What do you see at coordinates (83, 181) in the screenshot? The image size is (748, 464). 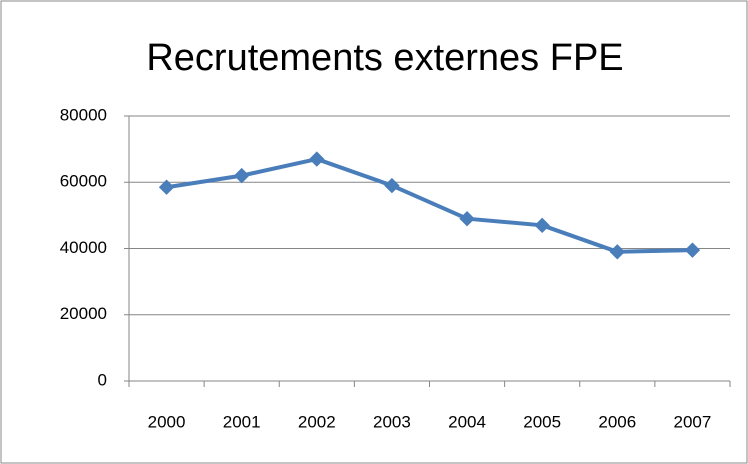 I see `y-tick-label: 60000` at bounding box center [83, 181].